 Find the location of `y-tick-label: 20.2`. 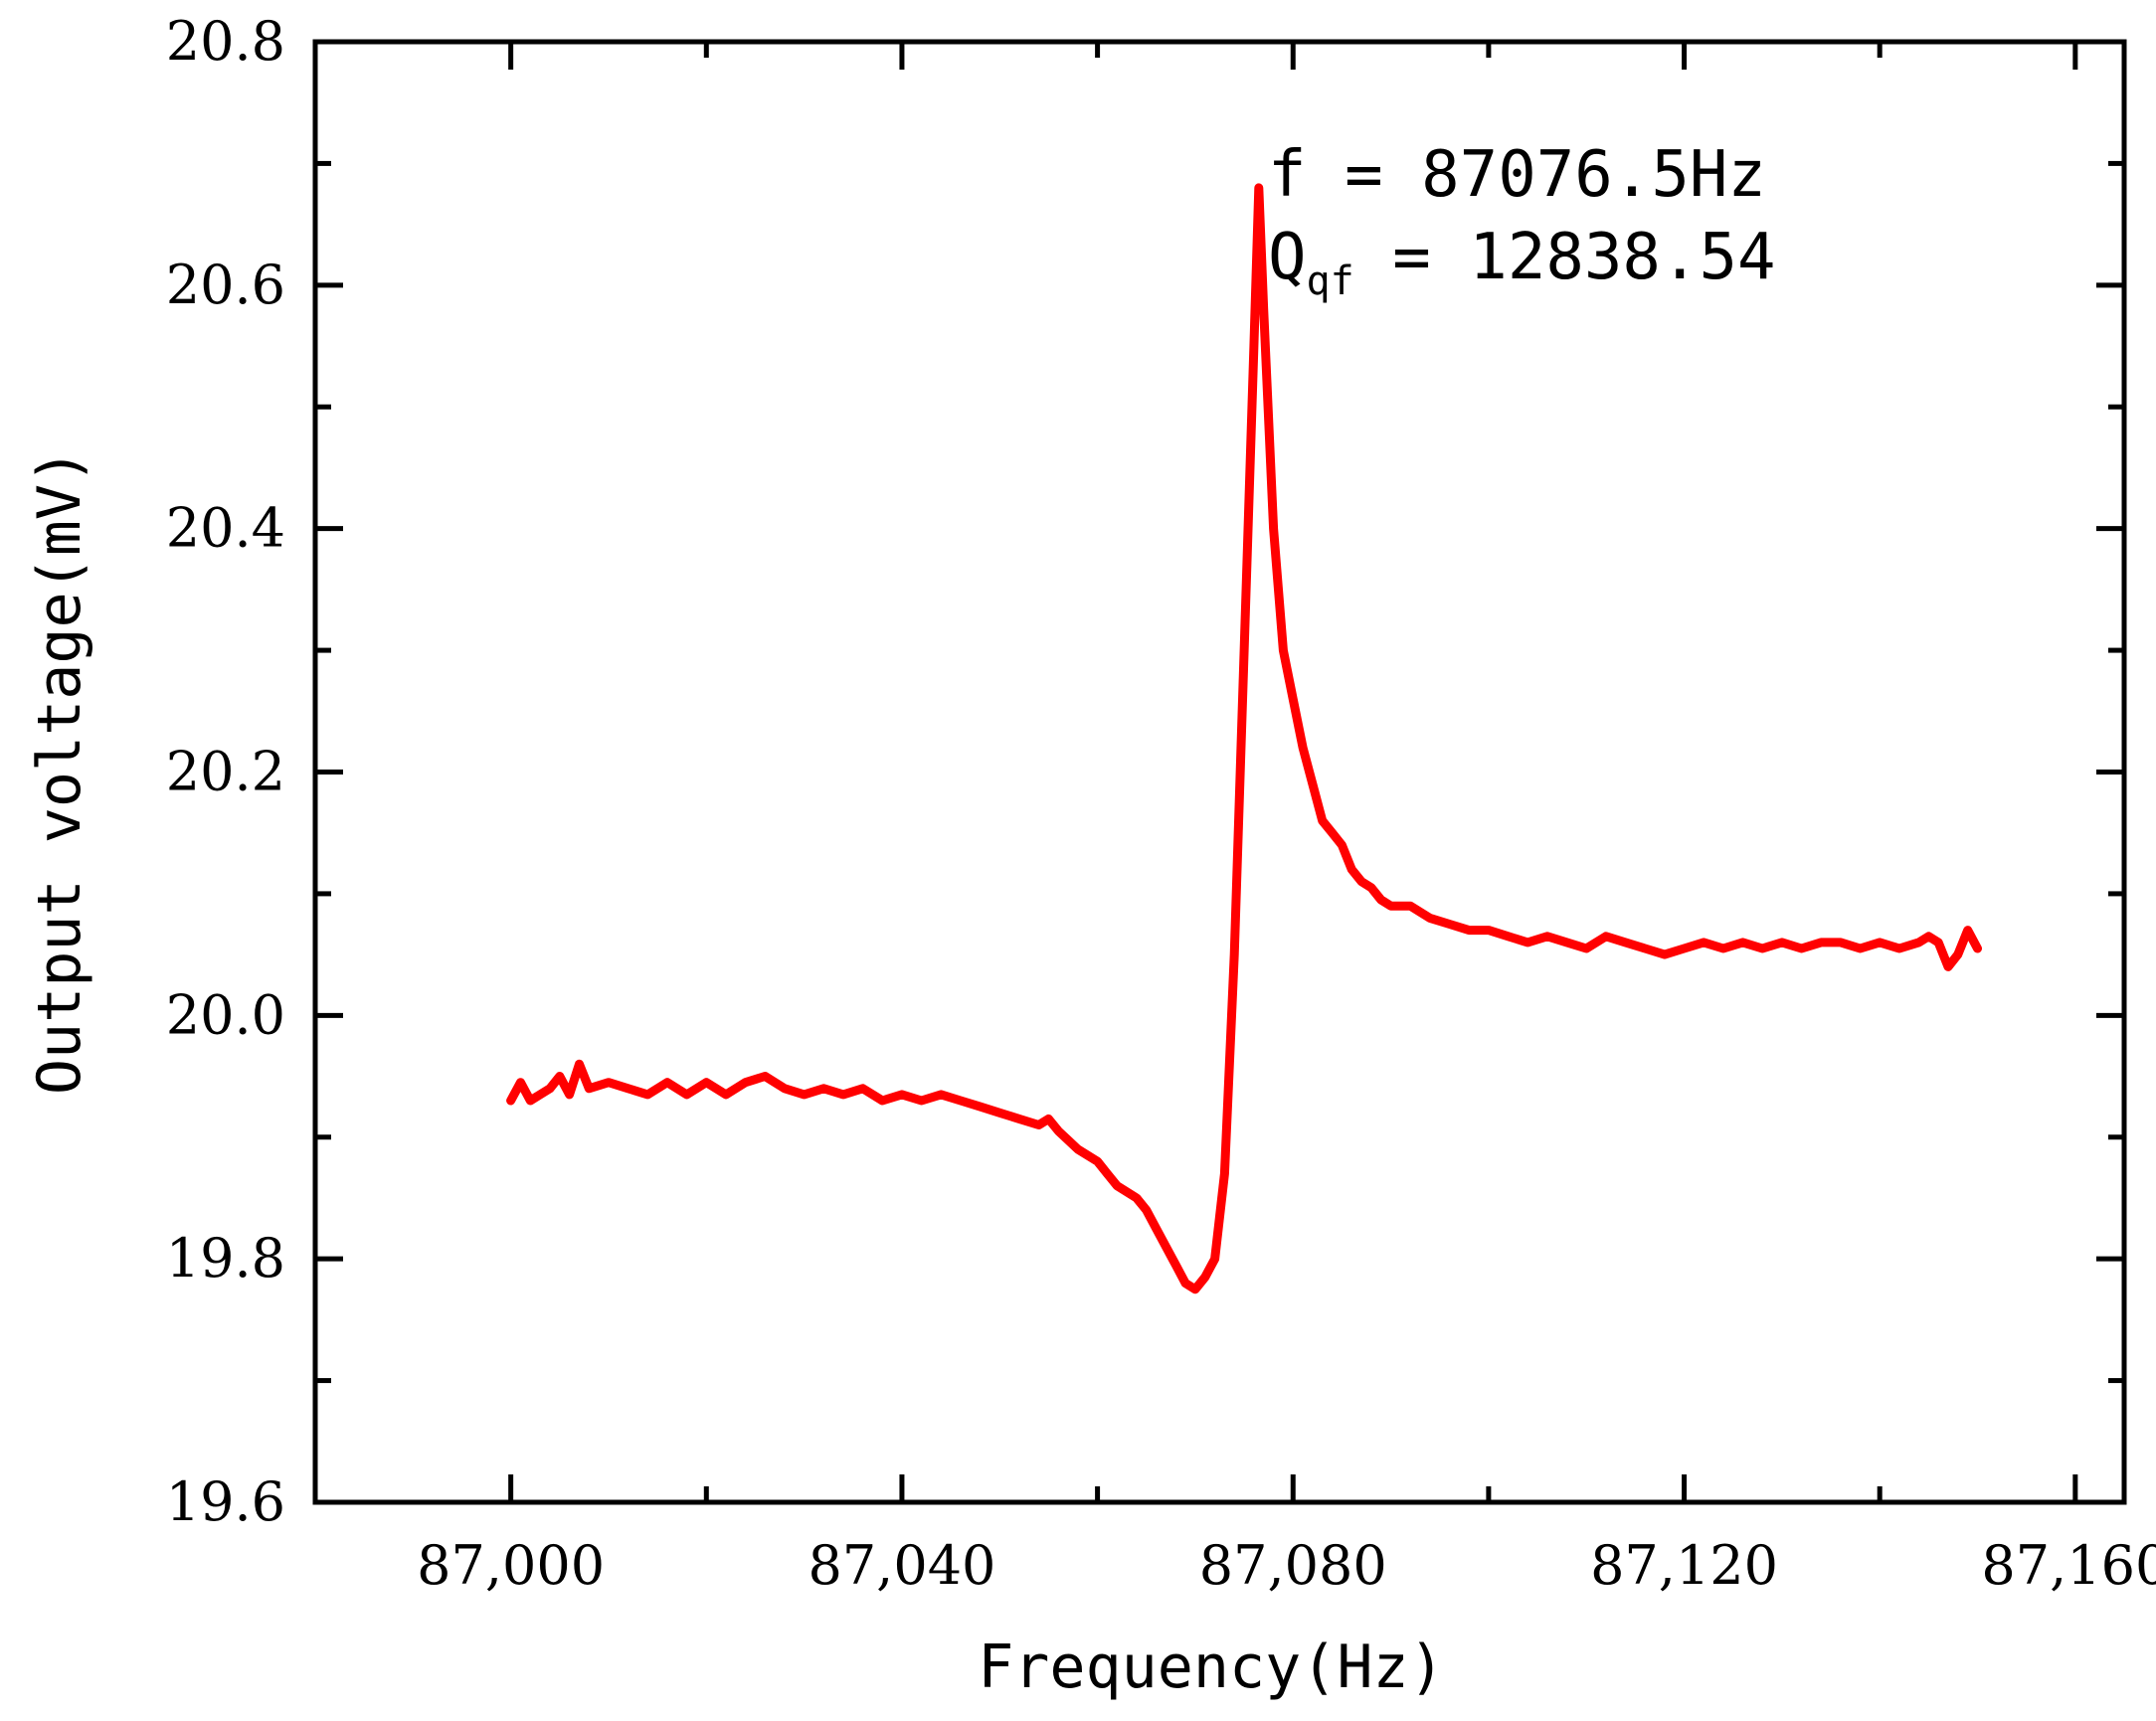

y-tick-label: 20.2 is located at coordinates (225, 772).